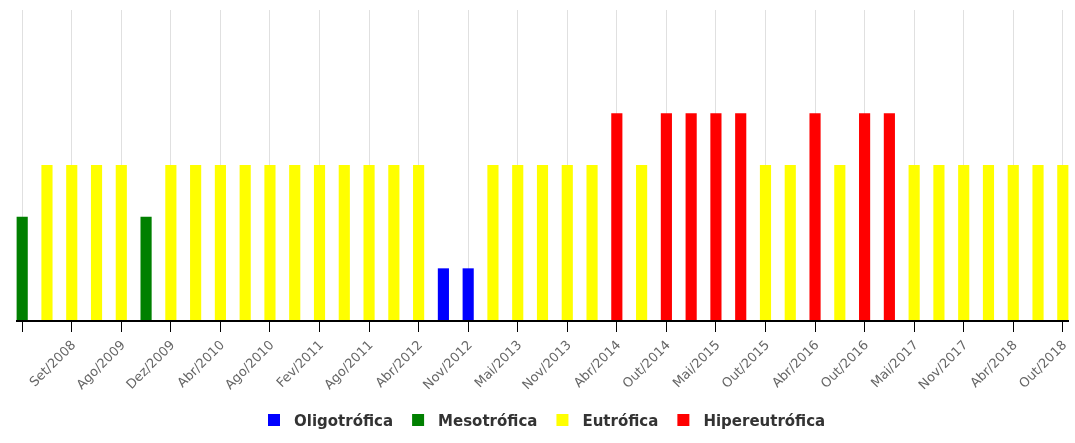 This screenshot has height=443, width=1075. I want to click on legend-label: Oligotrófica, so click(344, 420).